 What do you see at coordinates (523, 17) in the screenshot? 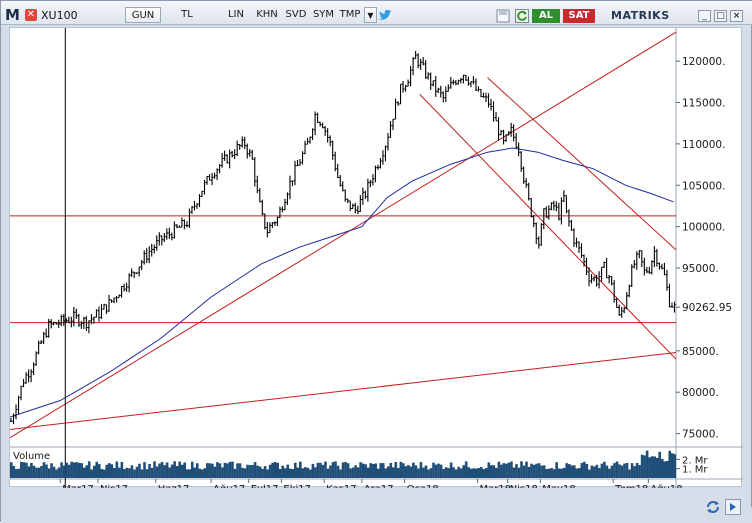
I see `refresh-icon` at bounding box center [523, 17].